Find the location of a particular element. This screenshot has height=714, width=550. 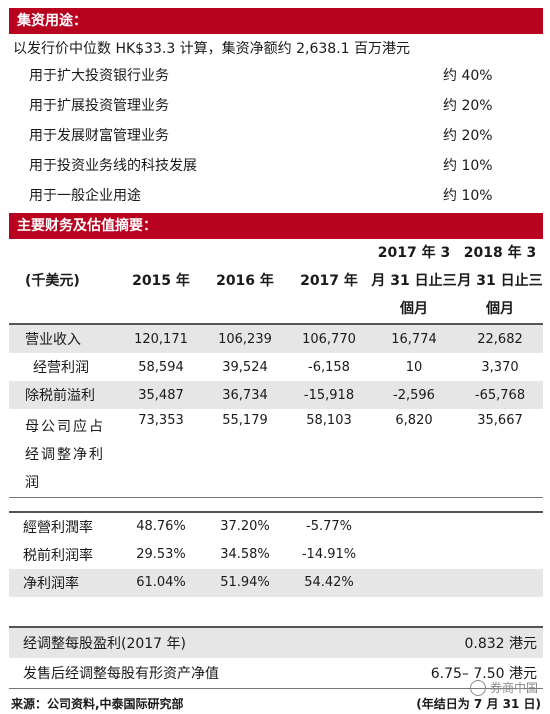

table-cell: 106,770 is located at coordinates (329, 338).